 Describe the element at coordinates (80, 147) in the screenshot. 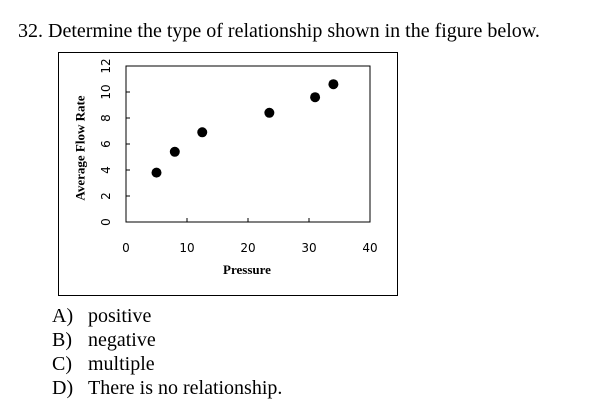

I see `y-axis-title: Average Flow Rate` at that location.